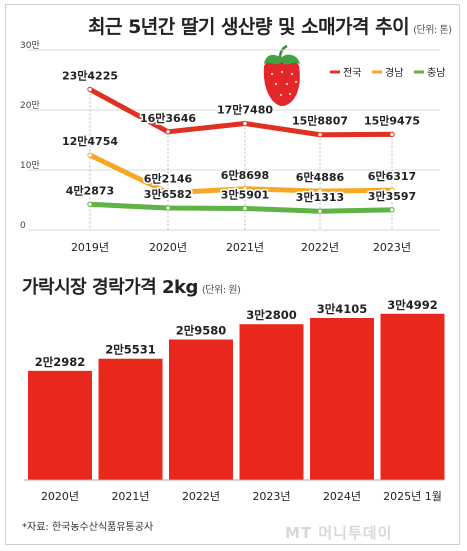 The width and height of the screenshot is (467, 551). What do you see at coordinates (320, 197) in the screenshot?
I see `data-label: 3만1313` at bounding box center [320, 197].